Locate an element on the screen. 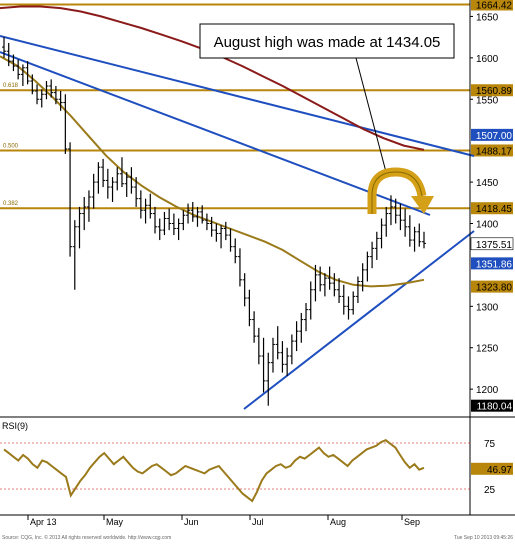  fib-pct-1: 0.618 is located at coordinates (11, 86).